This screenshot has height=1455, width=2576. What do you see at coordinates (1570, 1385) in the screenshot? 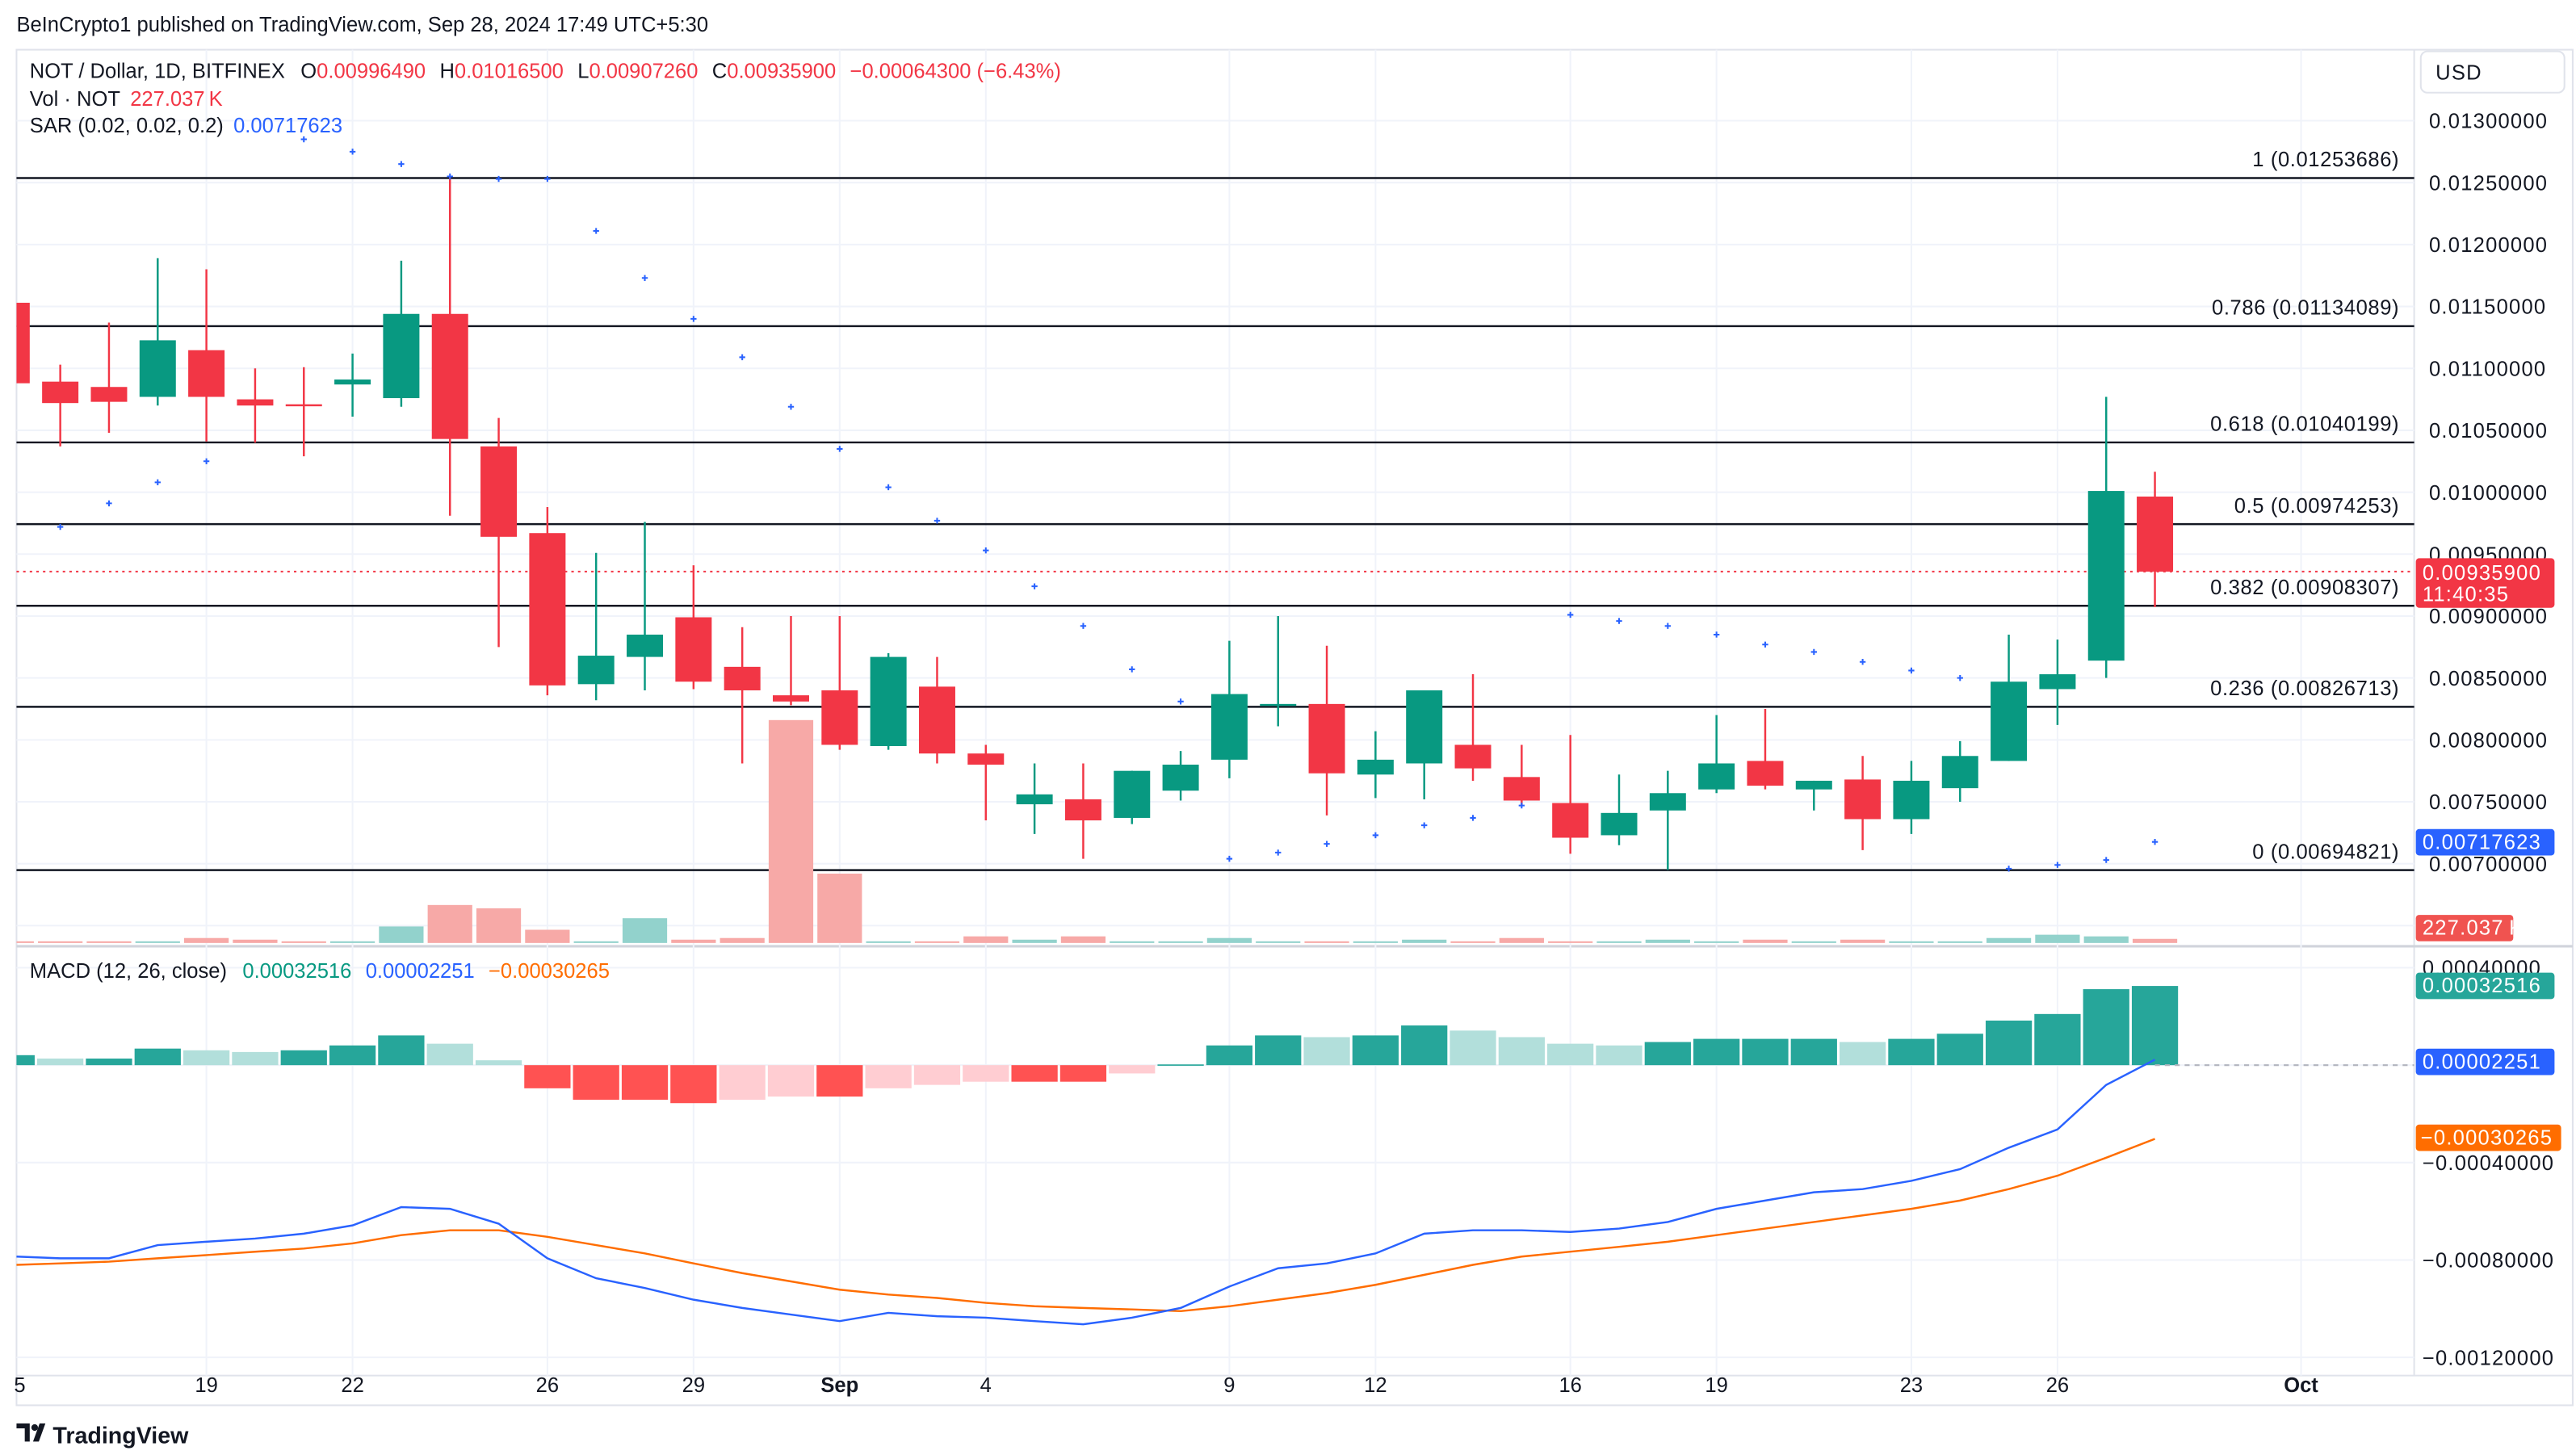
I see `date-tick-label: 16` at bounding box center [1570, 1385].